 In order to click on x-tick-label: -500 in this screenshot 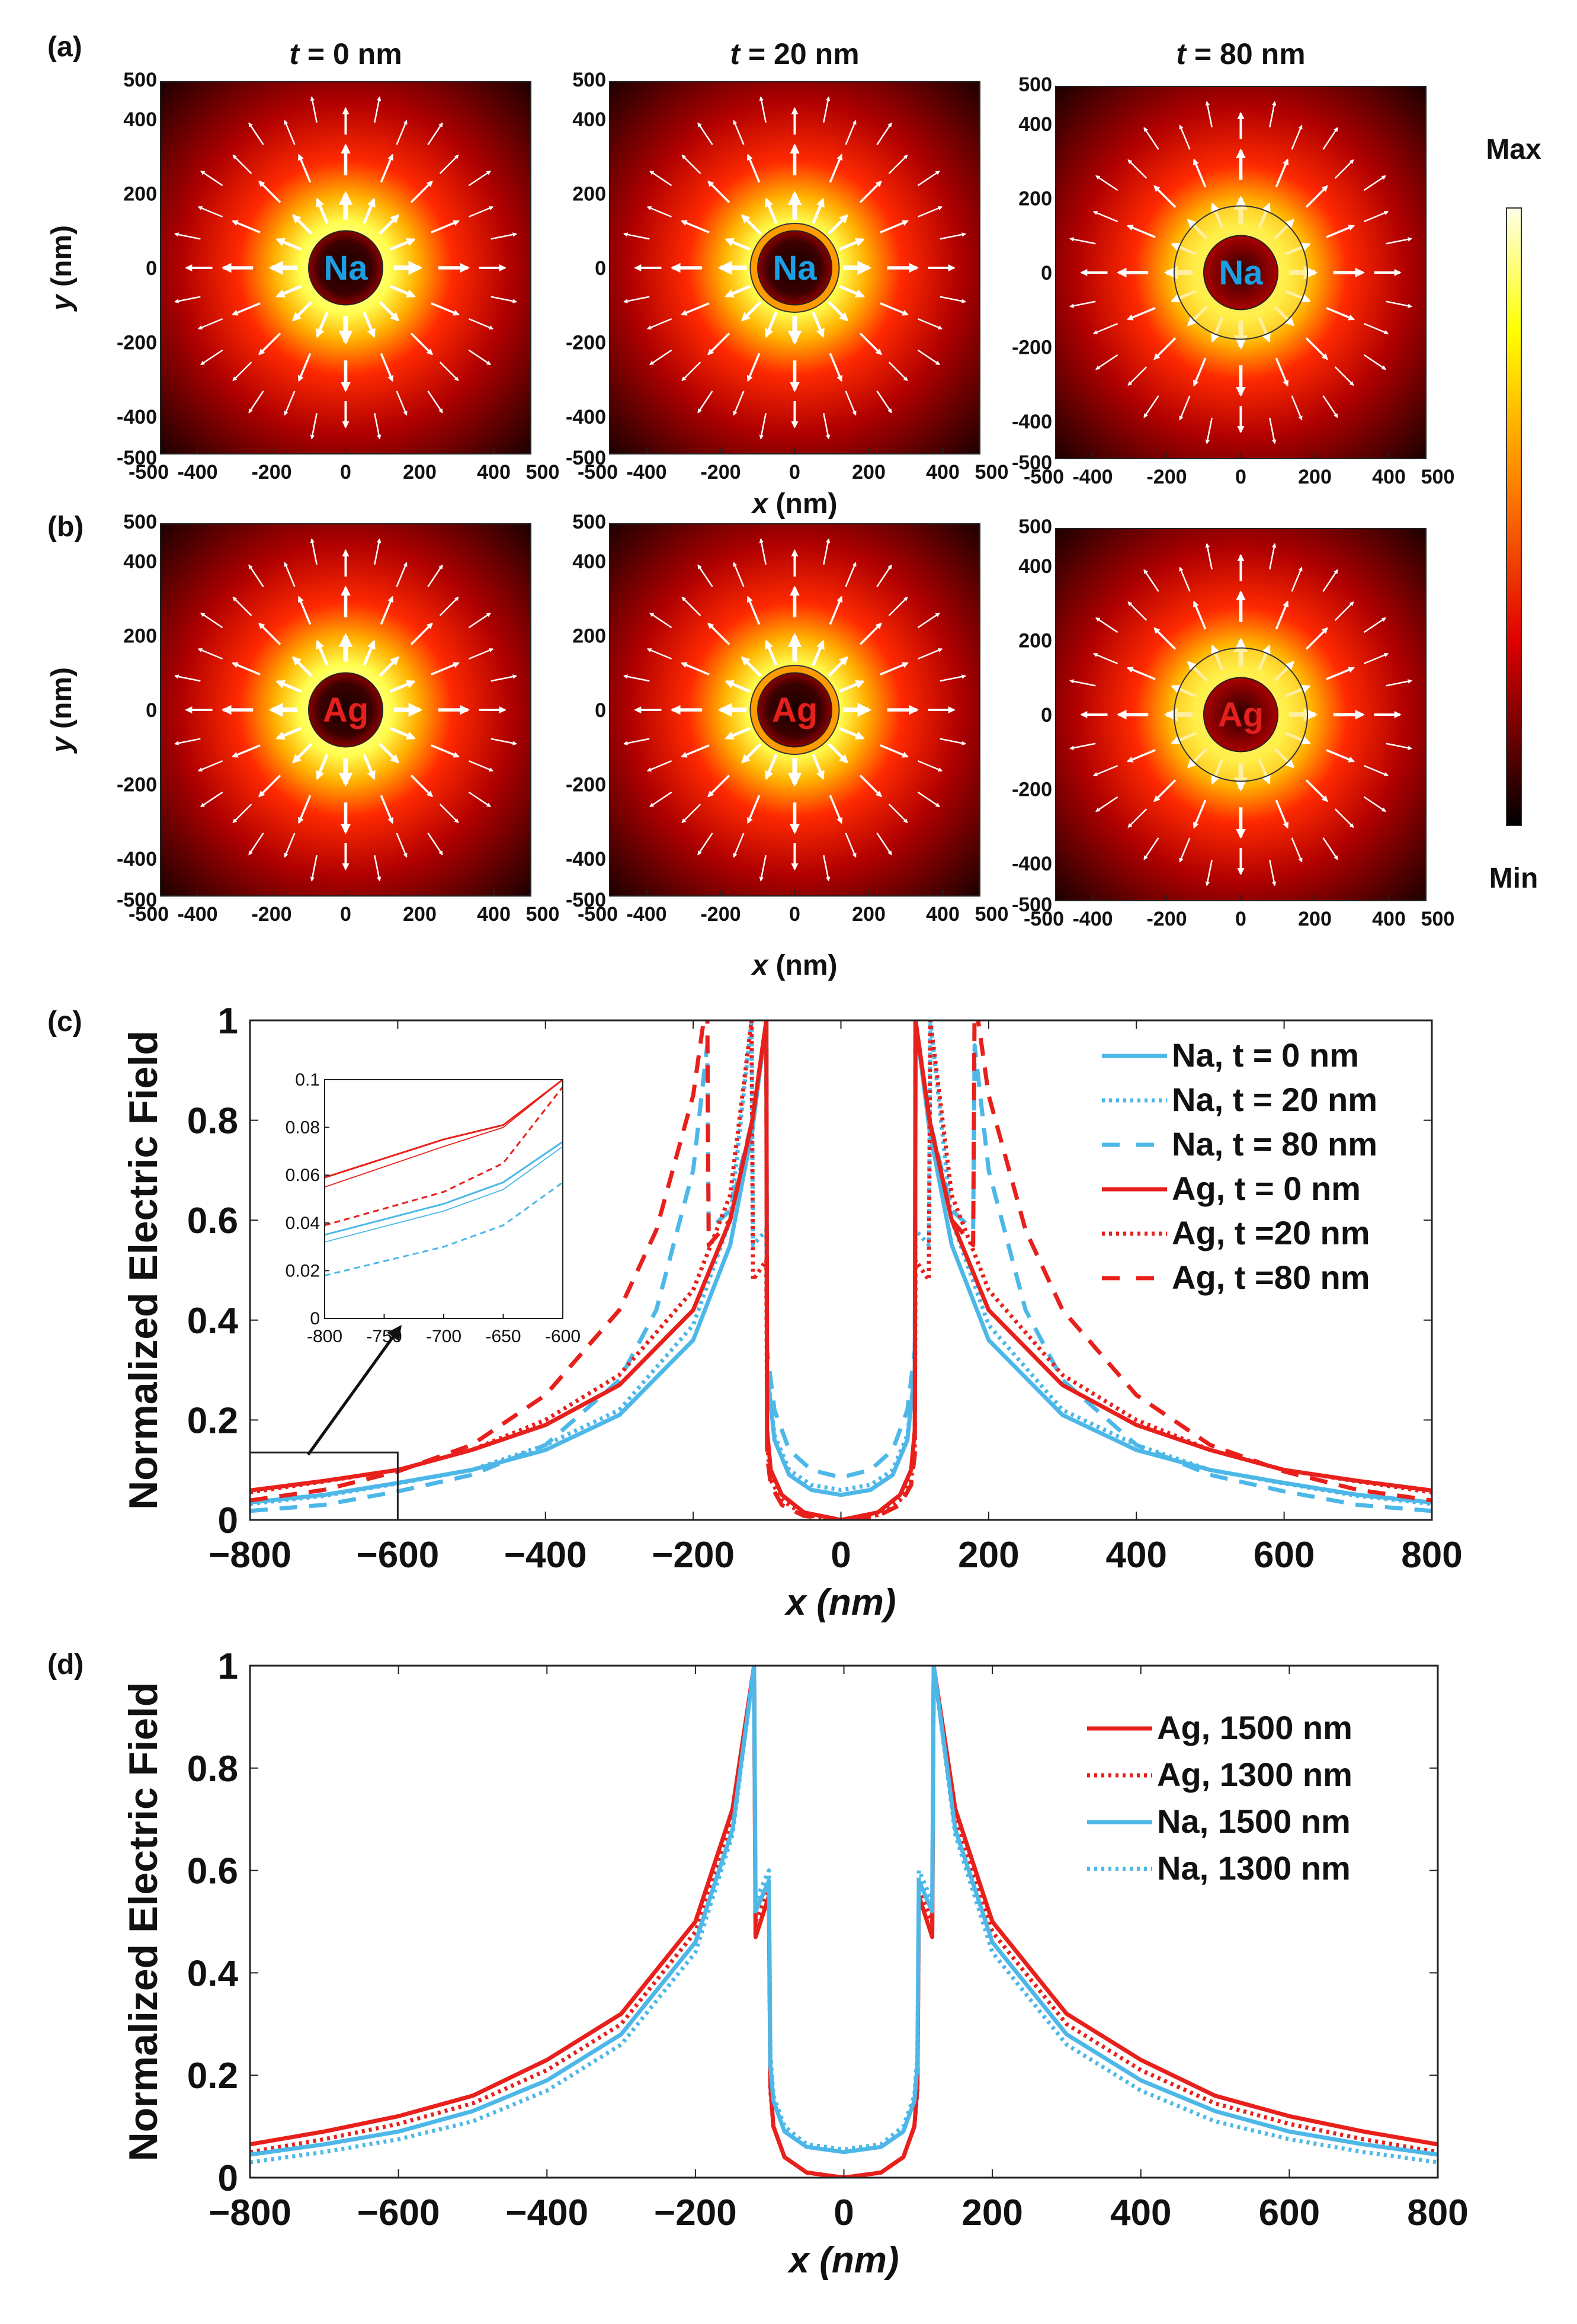, I will do `click(1044, 477)`.